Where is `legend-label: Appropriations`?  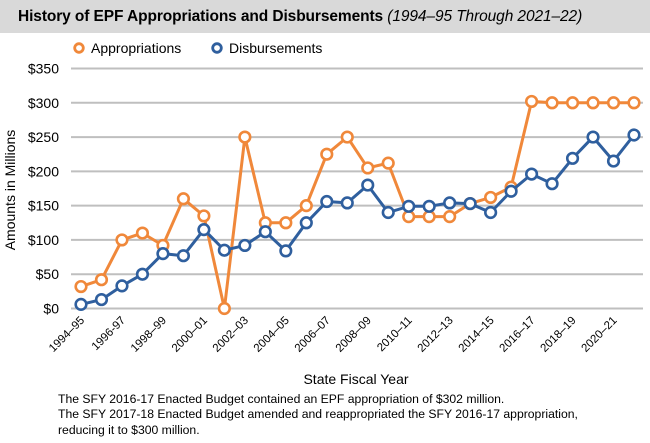 legend-label: Appropriations is located at coordinates (136, 48).